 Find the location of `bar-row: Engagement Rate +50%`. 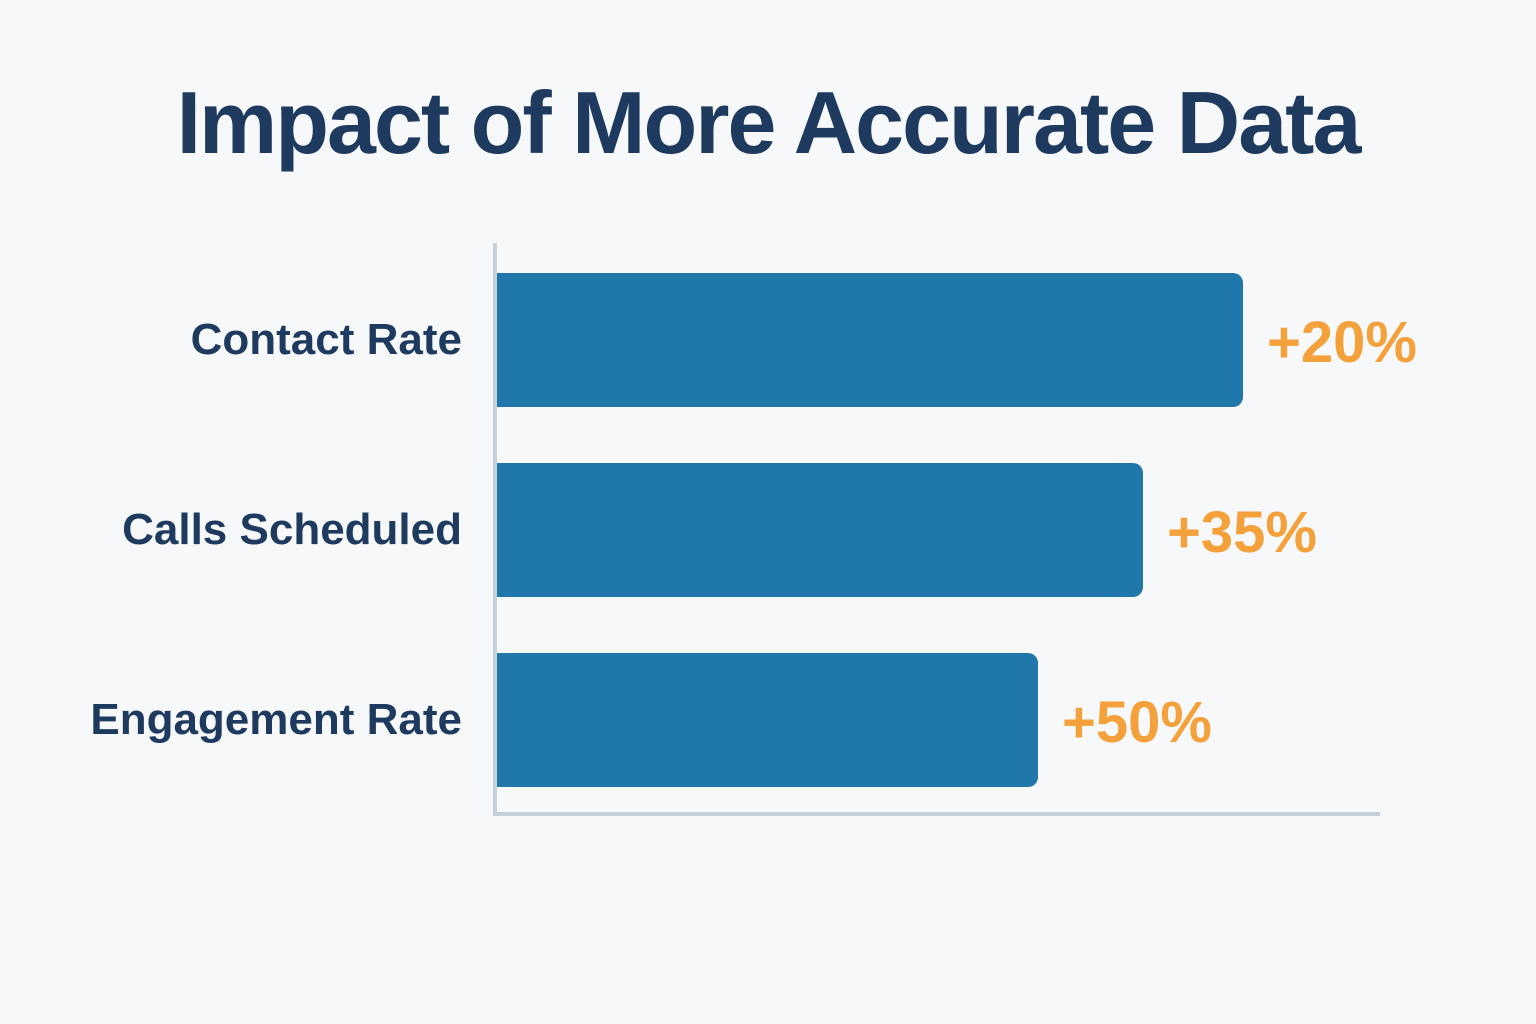

bar-row: Engagement Rate +50% is located at coordinates (768, 720).